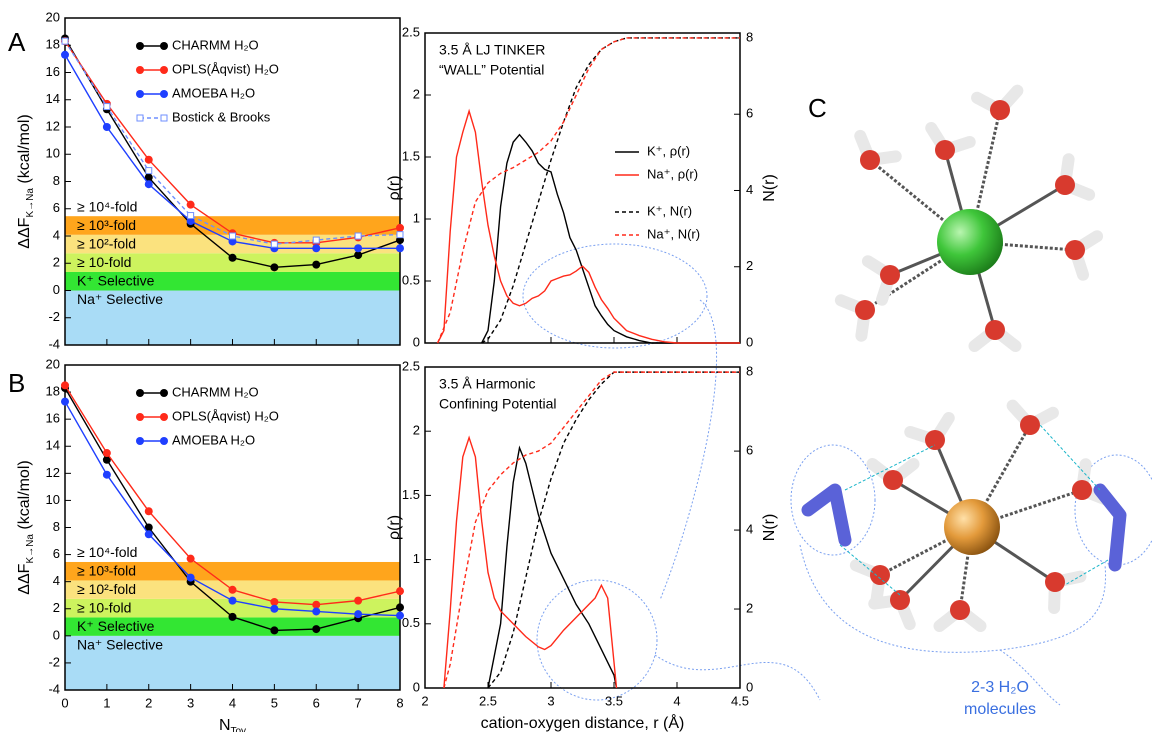 This screenshot has height=732, width=1152. Describe the element at coordinates (239, 729) in the screenshot. I see `x-axis-label-part: Toy` at that location.